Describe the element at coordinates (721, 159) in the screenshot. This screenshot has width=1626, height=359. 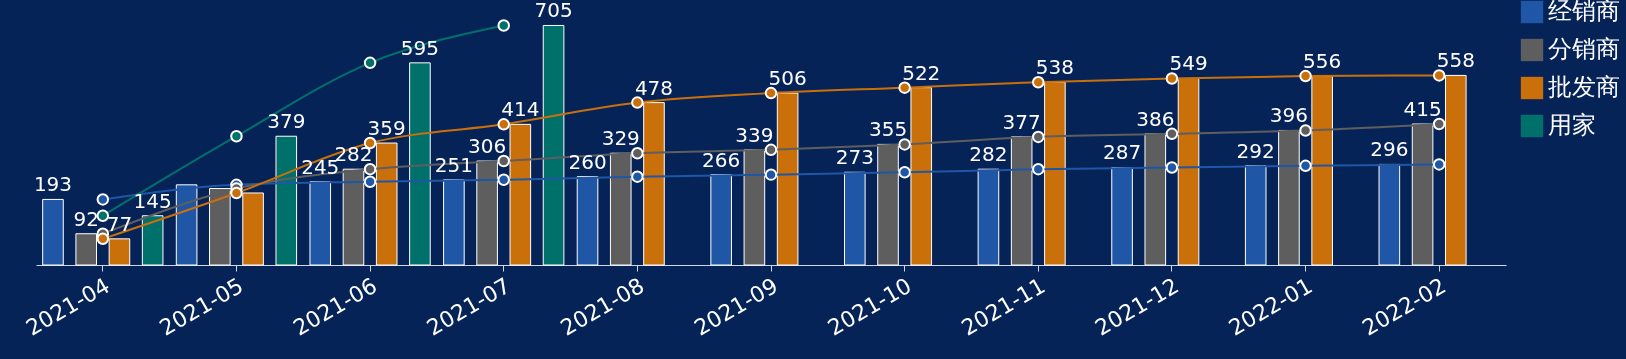
I see `data-label: 266` at that location.